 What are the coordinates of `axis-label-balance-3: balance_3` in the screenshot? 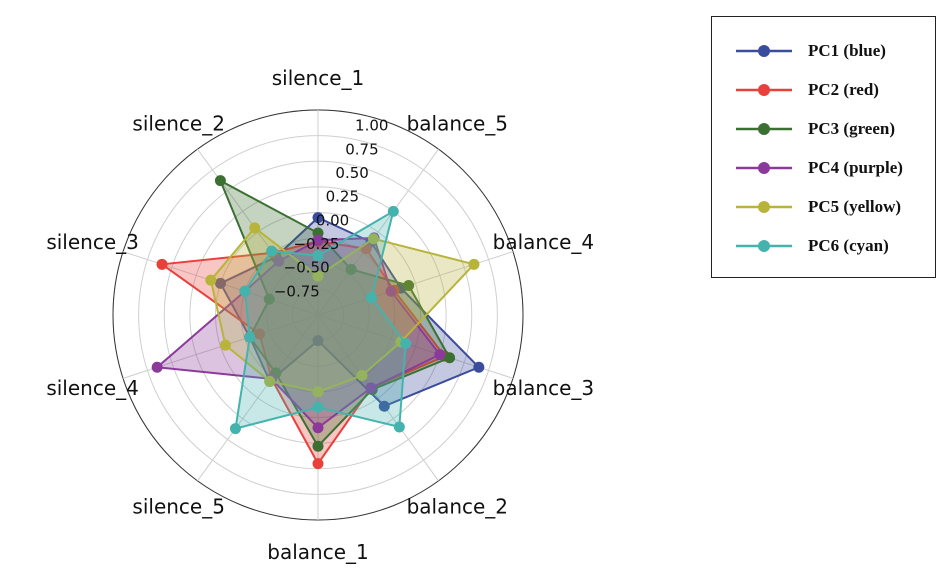 It's located at (543, 388).